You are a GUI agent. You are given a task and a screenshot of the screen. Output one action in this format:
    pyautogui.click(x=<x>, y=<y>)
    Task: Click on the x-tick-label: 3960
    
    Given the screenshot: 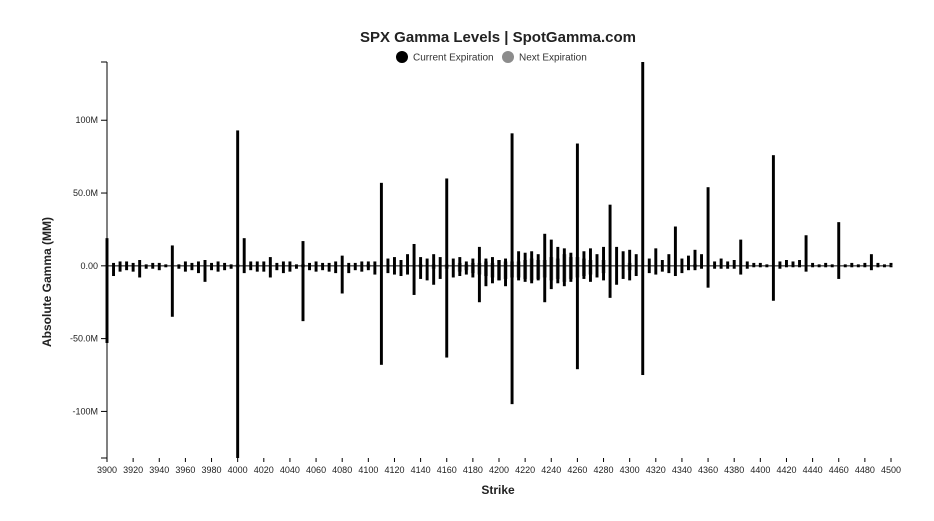 What is the action you would take?
    pyautogui.click(x=185, y=470)
    